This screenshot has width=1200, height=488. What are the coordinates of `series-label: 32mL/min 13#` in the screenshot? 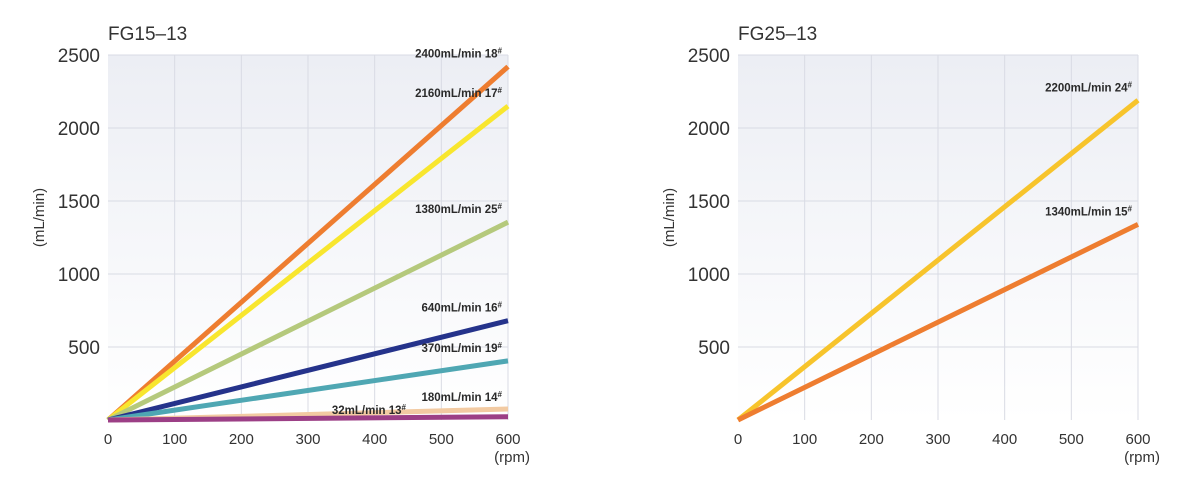 It's located at (369, 410).